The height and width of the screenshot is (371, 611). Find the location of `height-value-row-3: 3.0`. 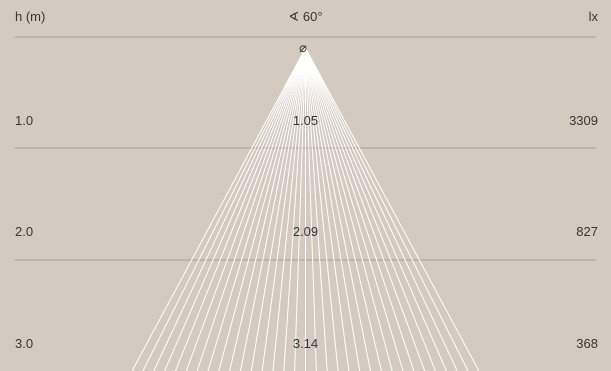

height-value-row-3: 3.0 is located at coordinates (24, 343).